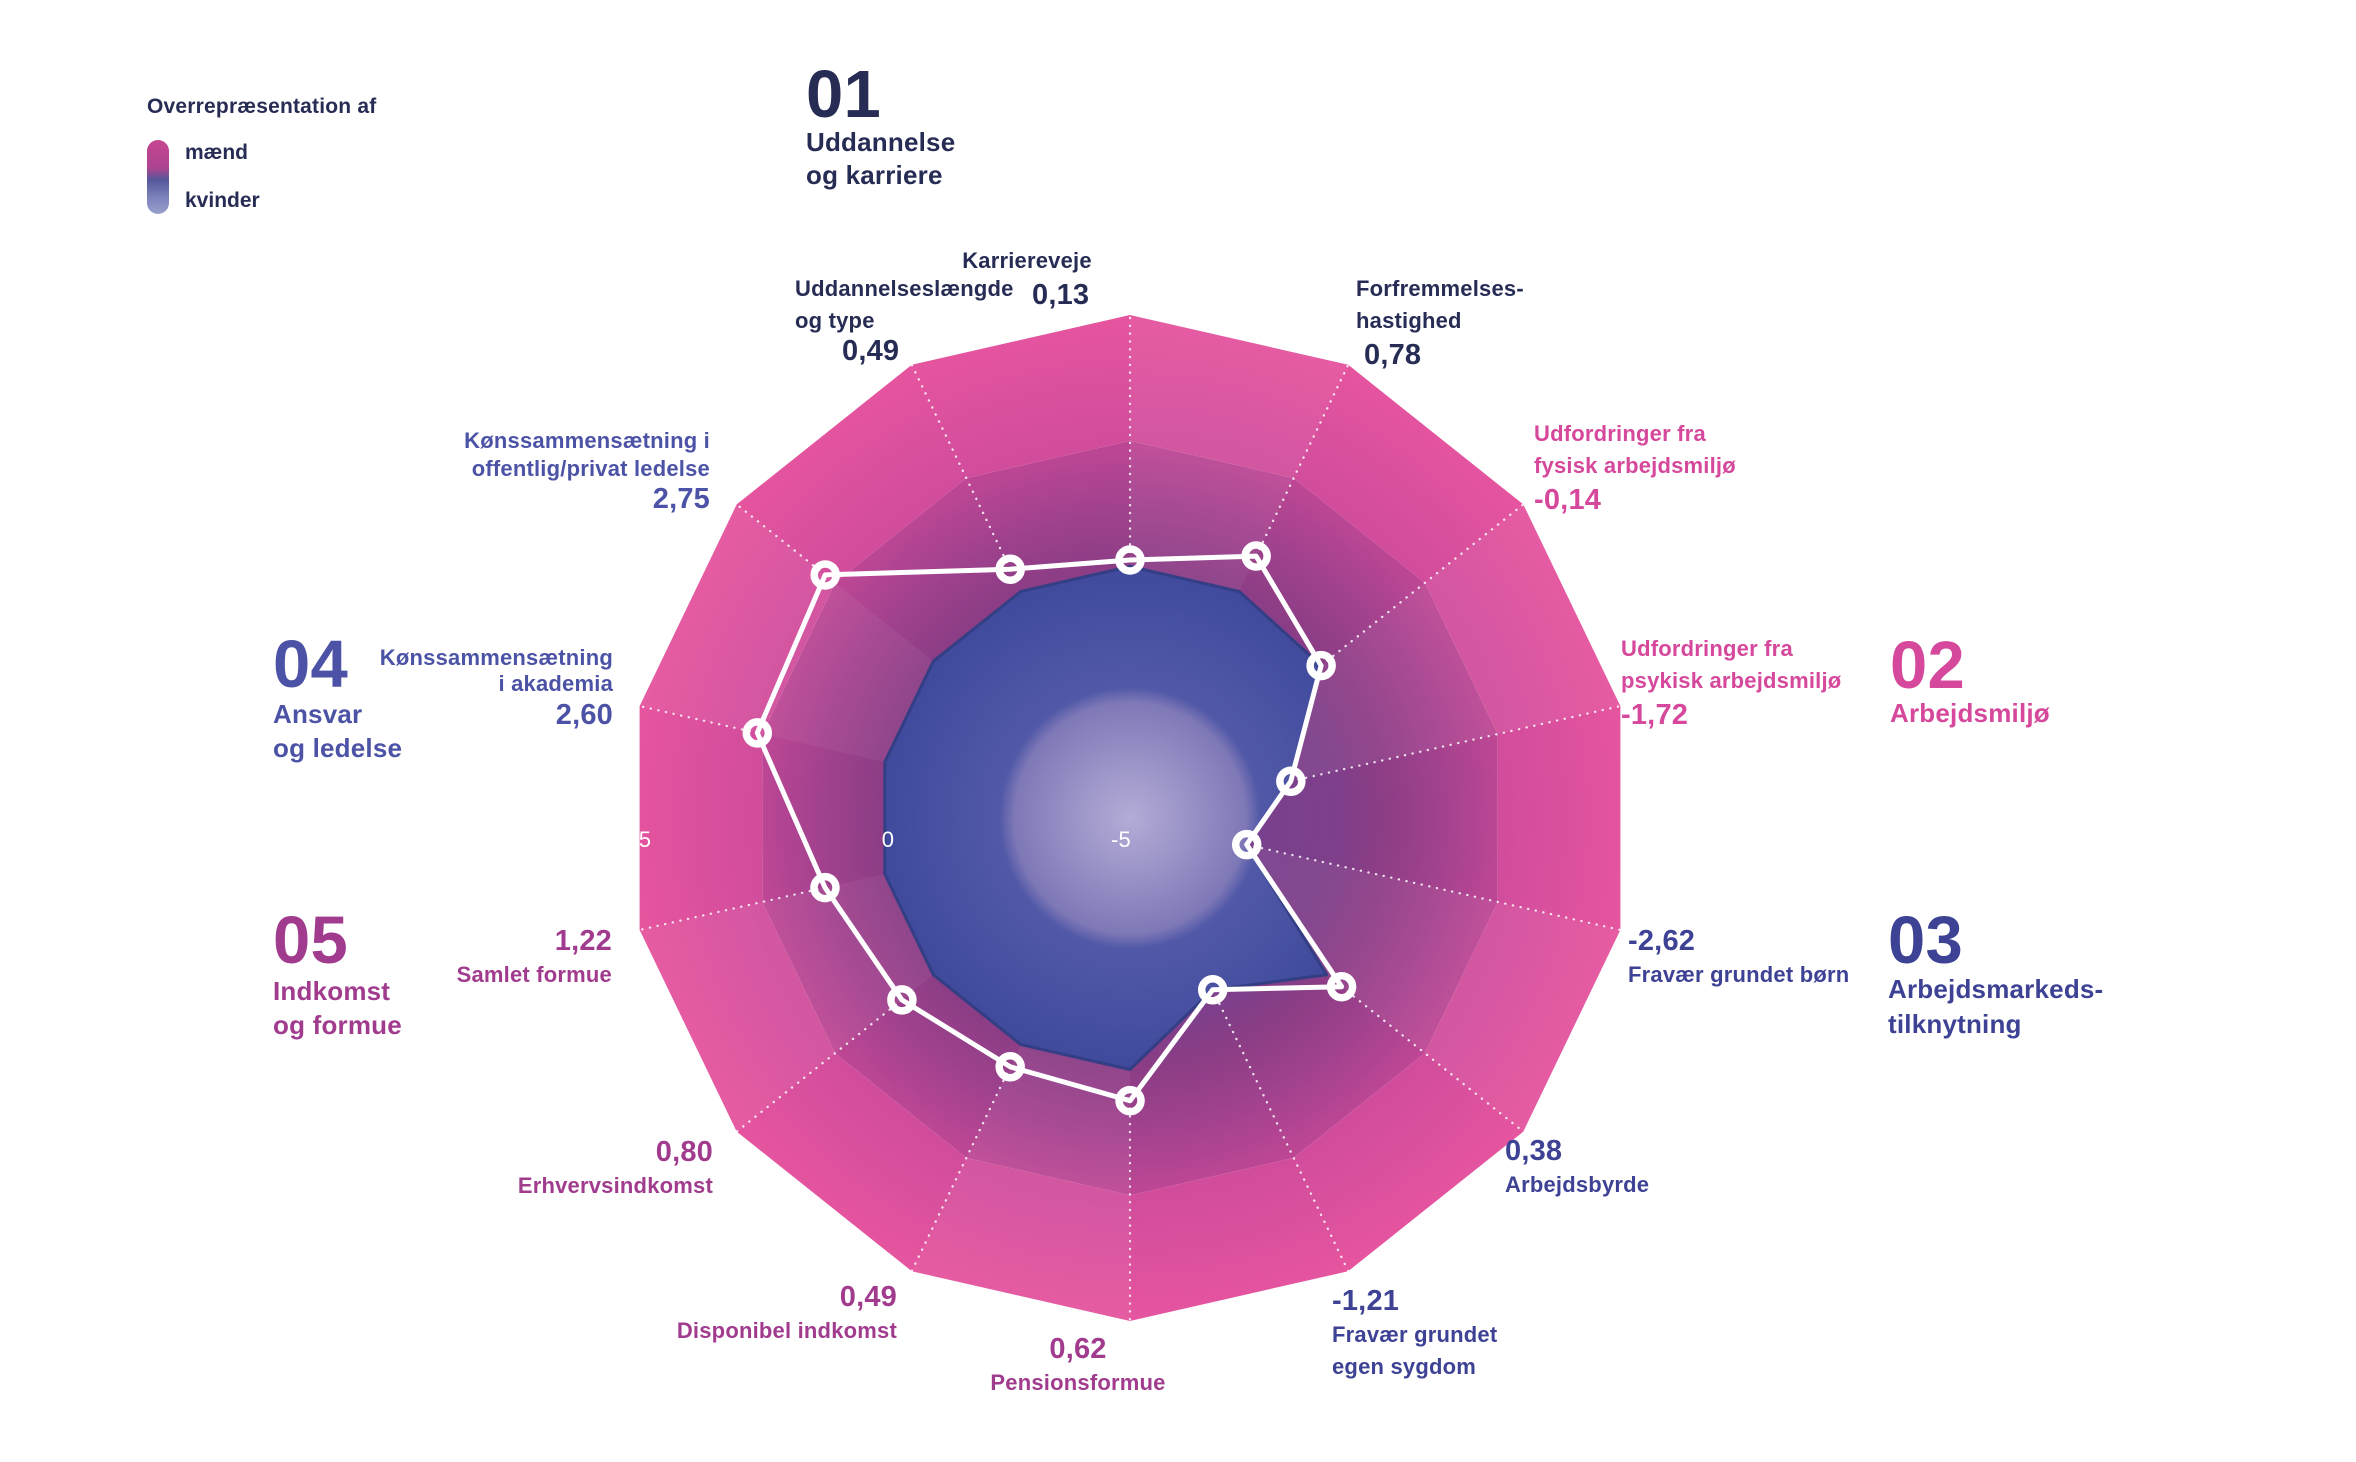  I want to click on indicator-value: 2,60, so click(584, 715).